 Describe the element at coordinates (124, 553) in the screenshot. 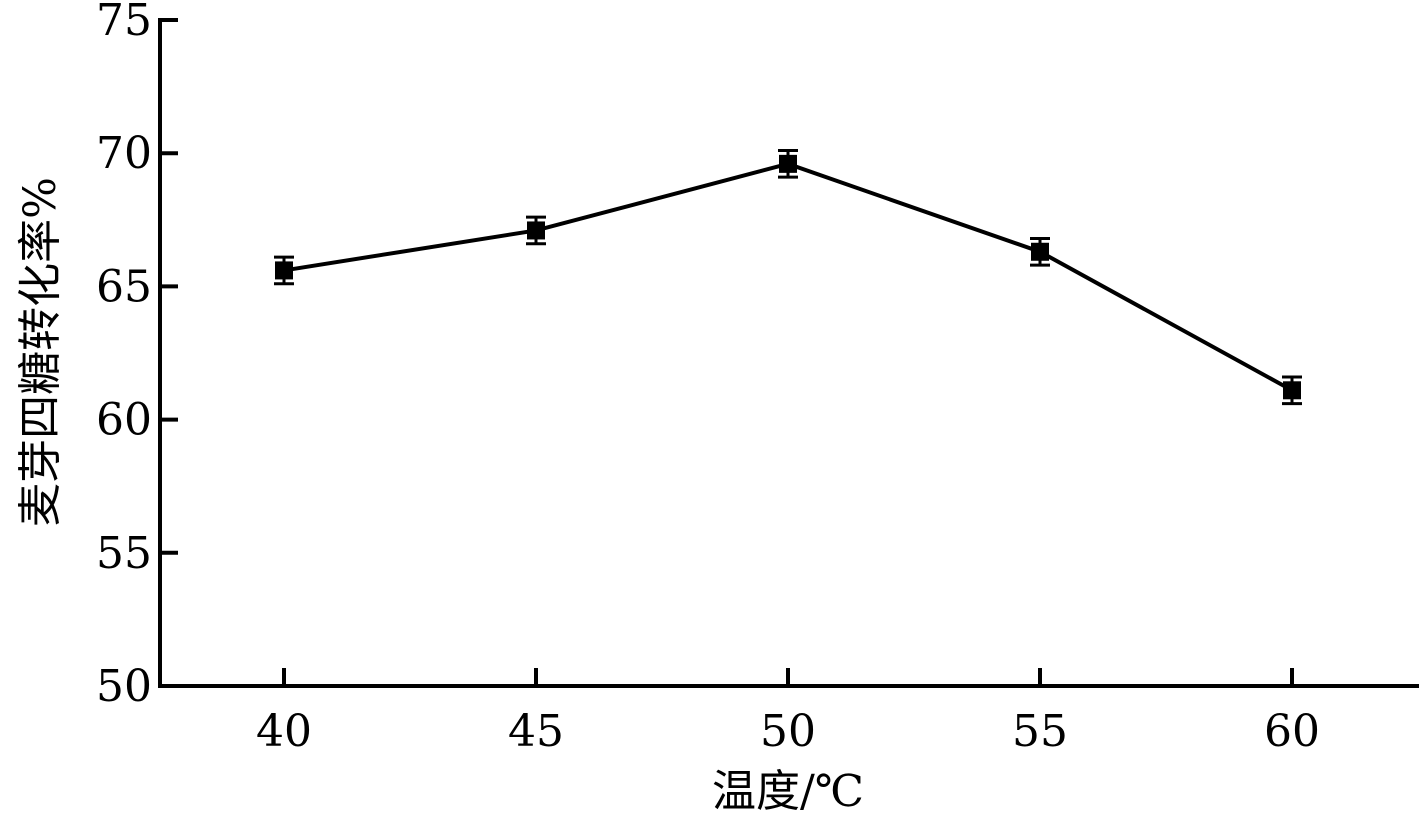

I see `y-tick-label: 55` at that location.